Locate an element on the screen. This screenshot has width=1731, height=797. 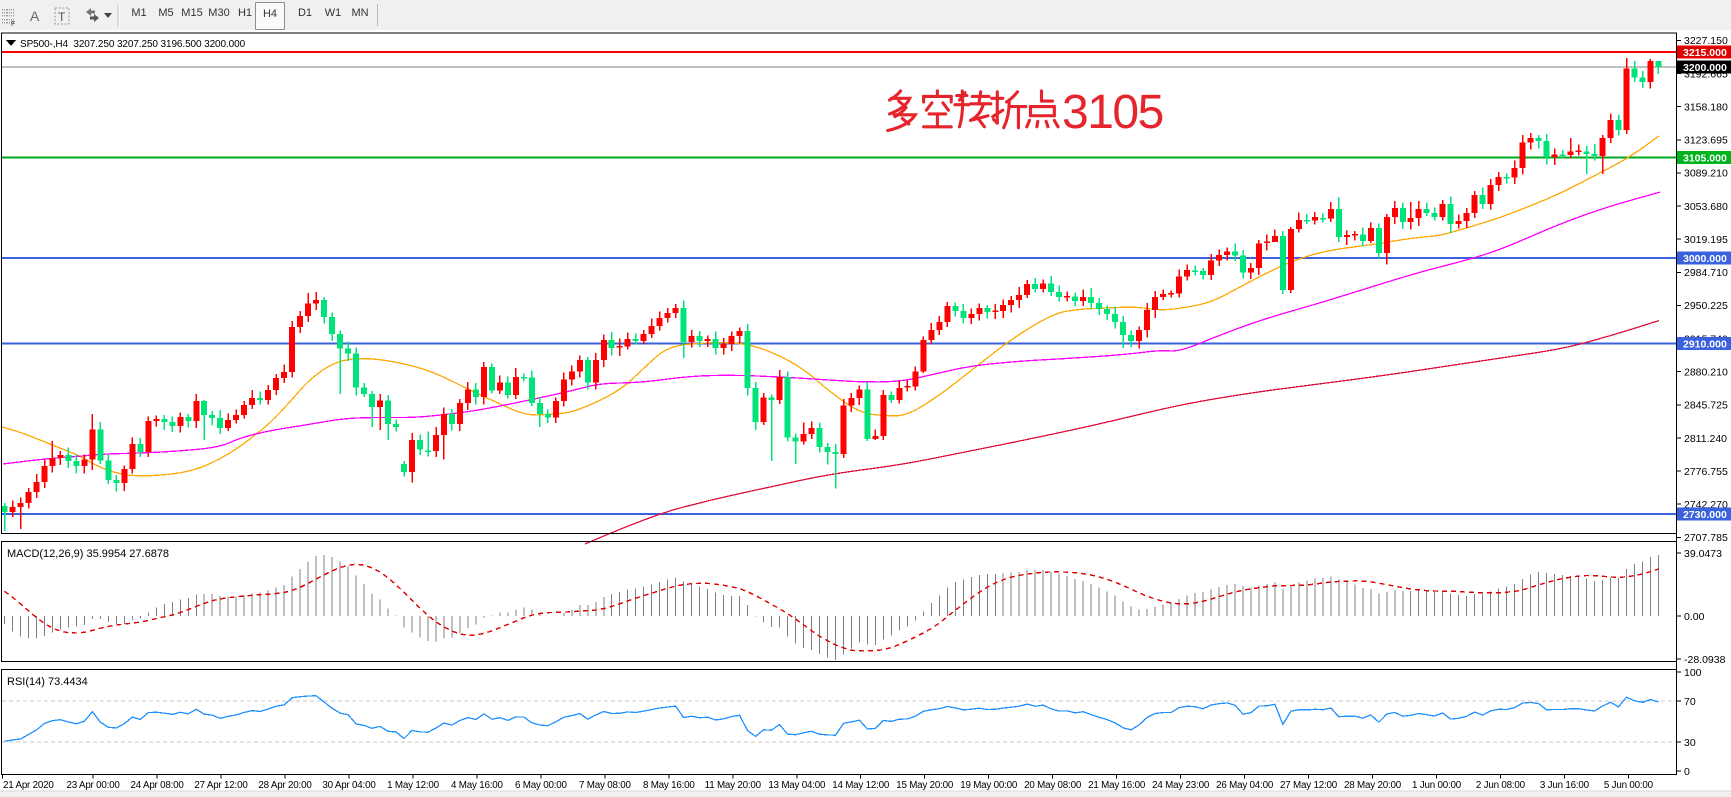
svg-text: 3200.000 is located at coordinates (1705, 68).